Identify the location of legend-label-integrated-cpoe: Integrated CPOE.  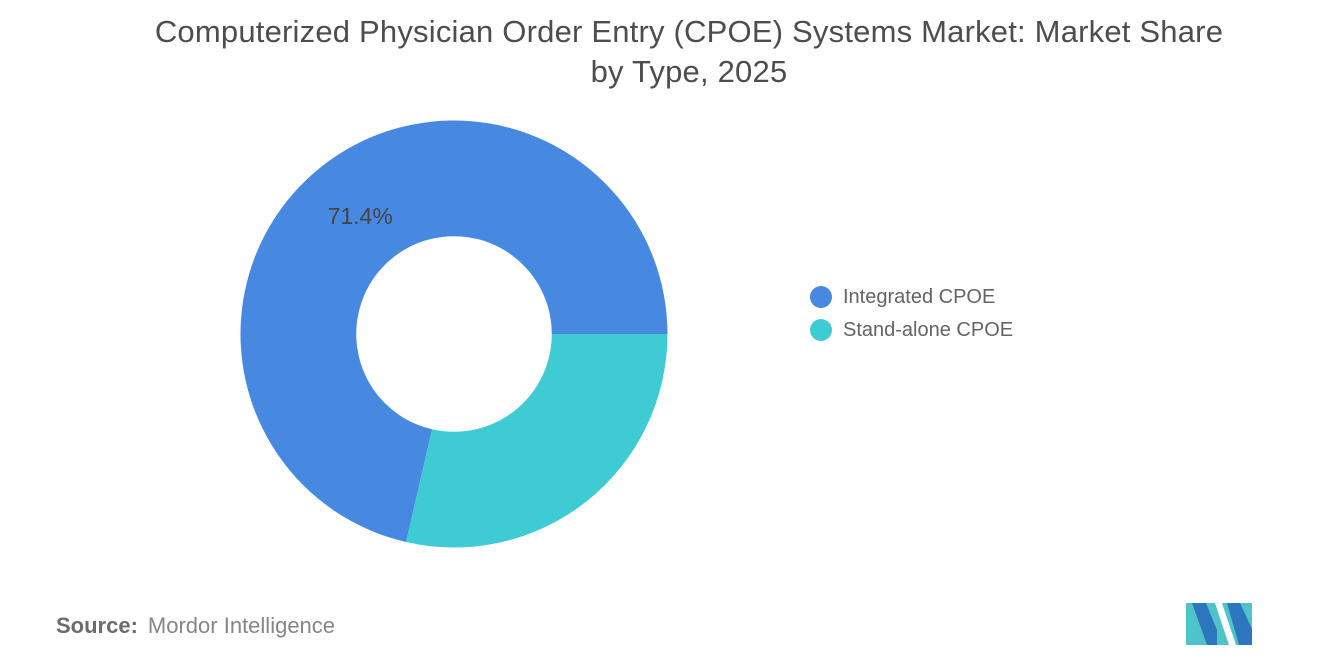
(919, 296).